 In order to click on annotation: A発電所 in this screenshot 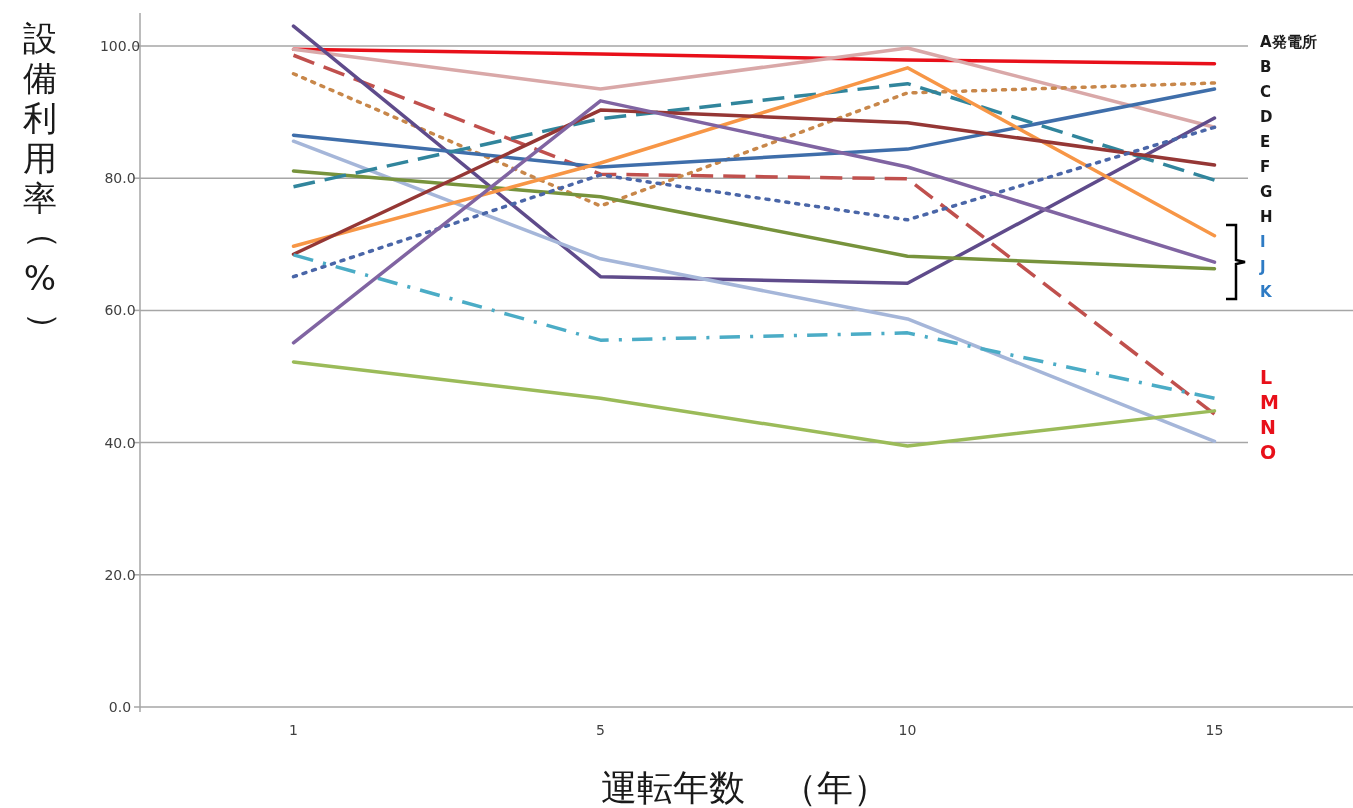, I will do `click(1288, 42)`.